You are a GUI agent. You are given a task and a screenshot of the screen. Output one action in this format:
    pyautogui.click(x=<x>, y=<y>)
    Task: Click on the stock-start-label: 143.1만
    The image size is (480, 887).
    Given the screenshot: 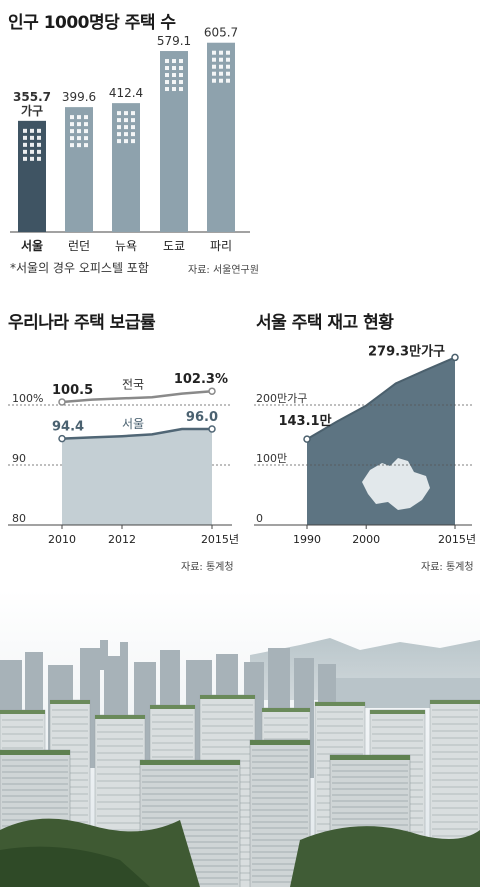 What is the action you would take?
    pyautogui.click(x=304, y=421)
    